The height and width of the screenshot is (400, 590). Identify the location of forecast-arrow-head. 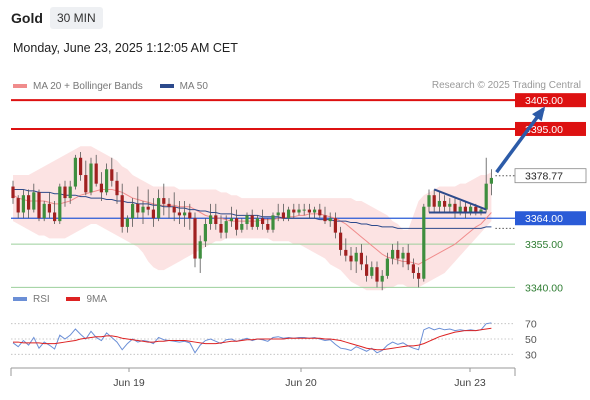
(539, 114).